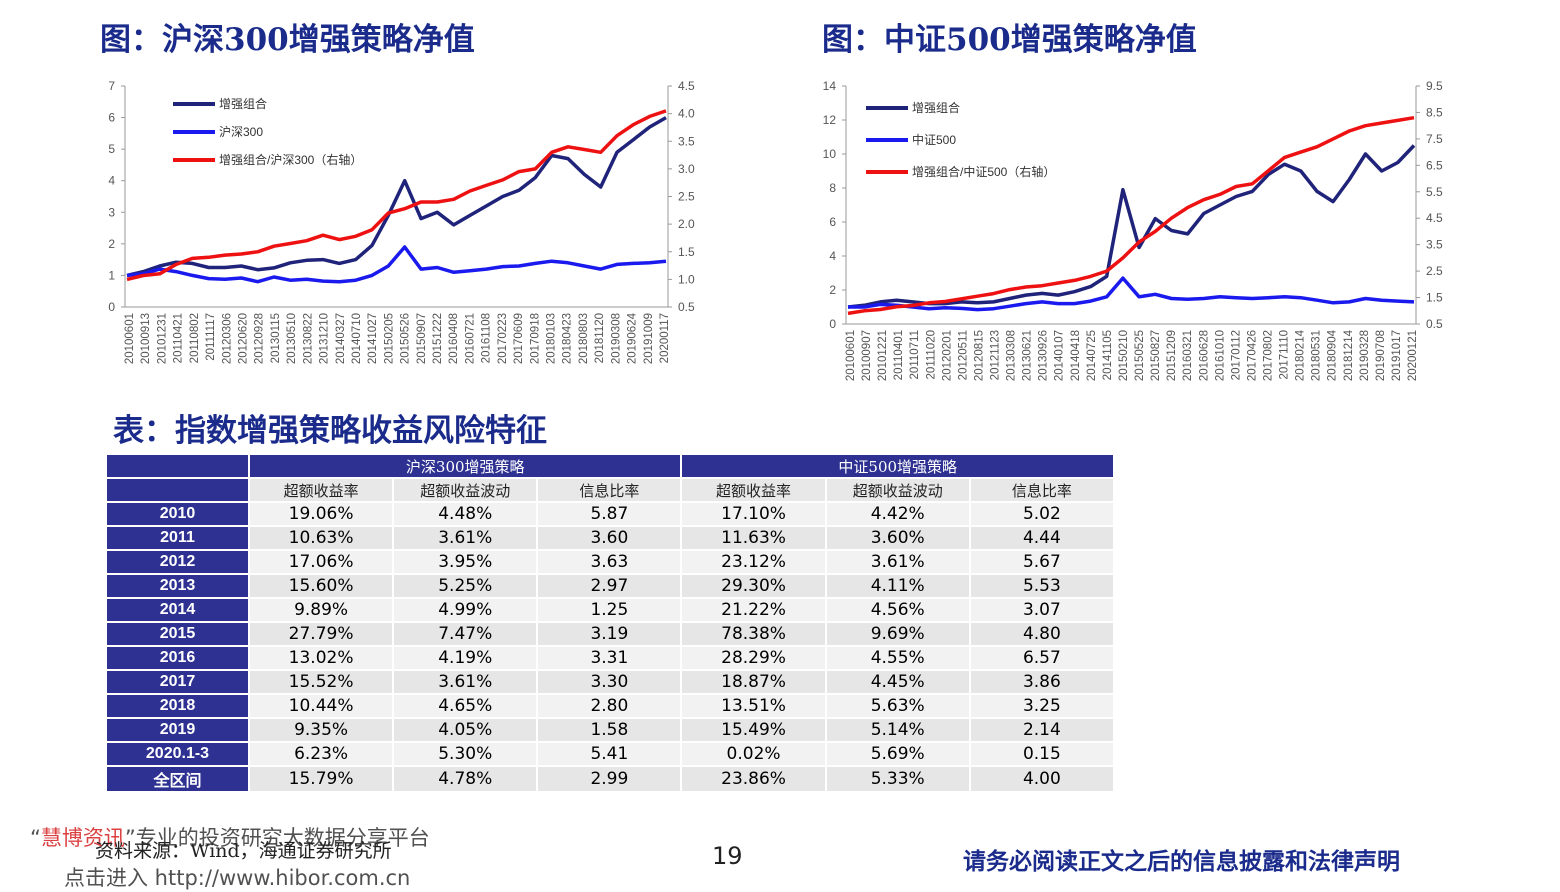 The image size is (1560, 892). What do you see at coordinates (1301, 355) in the screenshot?
I see `x-tick-label: 20180214` at bounding box center [1301, 355].